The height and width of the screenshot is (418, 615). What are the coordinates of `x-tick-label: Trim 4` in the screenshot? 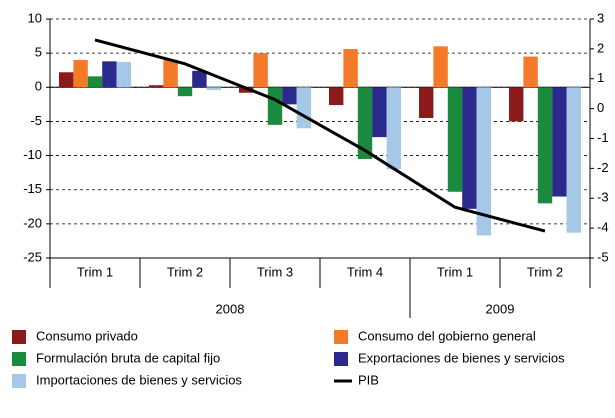 It's located at (365, 271).